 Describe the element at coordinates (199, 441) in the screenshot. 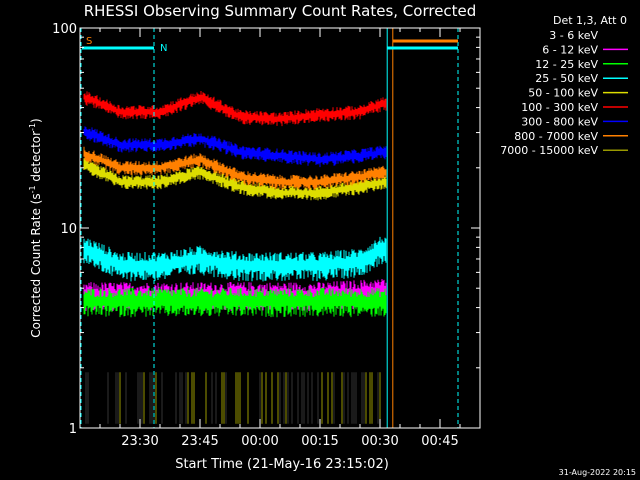

I see `x-tick-label: 23:45` at that location.